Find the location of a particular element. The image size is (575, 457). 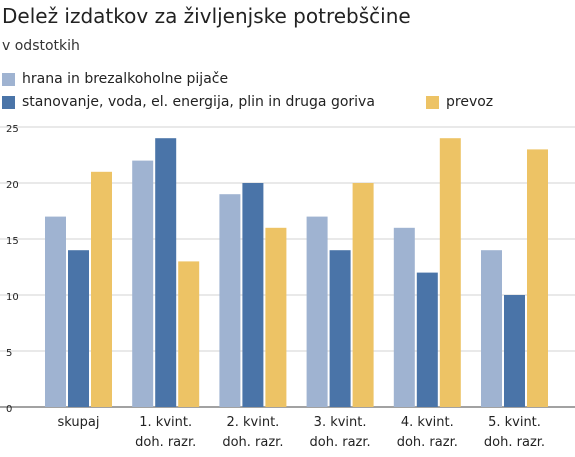

y-tick-label: 10 is located at coordinates (12, 297).